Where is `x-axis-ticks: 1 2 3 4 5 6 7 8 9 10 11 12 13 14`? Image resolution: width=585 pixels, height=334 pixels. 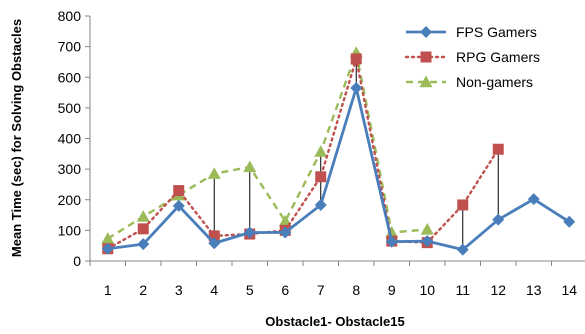
x-axis-ticks: 1 2 3 4 5 6 7 8 9 10 11 12 13 14 is located at coordinates (333, 279).